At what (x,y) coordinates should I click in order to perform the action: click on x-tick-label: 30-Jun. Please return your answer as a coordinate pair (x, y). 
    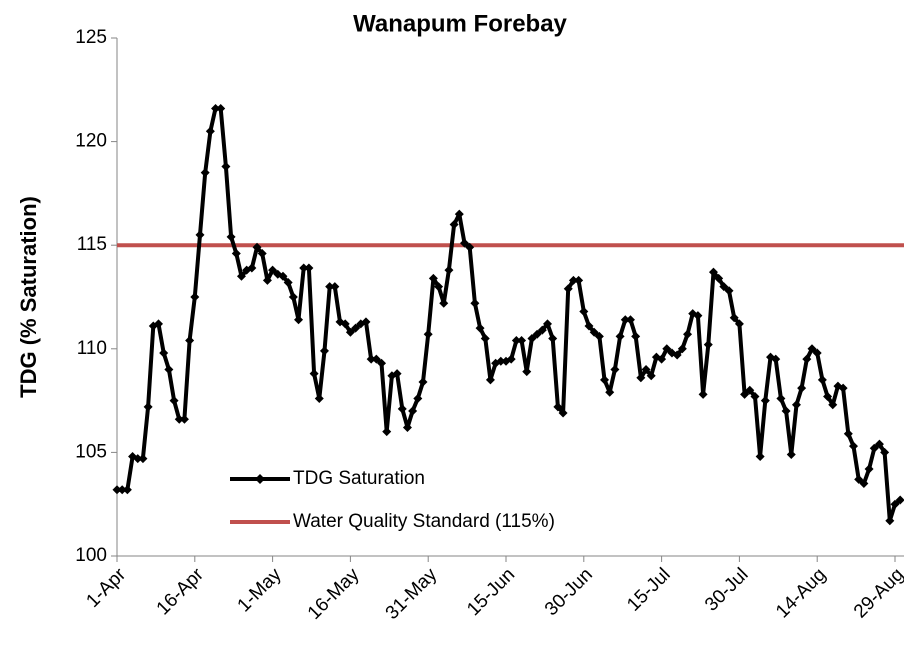
    Looking at the image, I should click on (569, 592).